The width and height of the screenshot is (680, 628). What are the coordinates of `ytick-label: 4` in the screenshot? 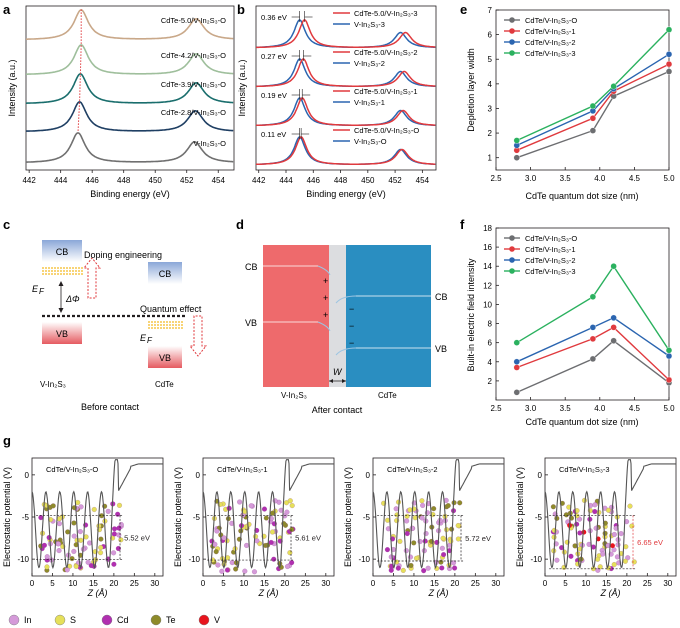 It's located at (490, 362).